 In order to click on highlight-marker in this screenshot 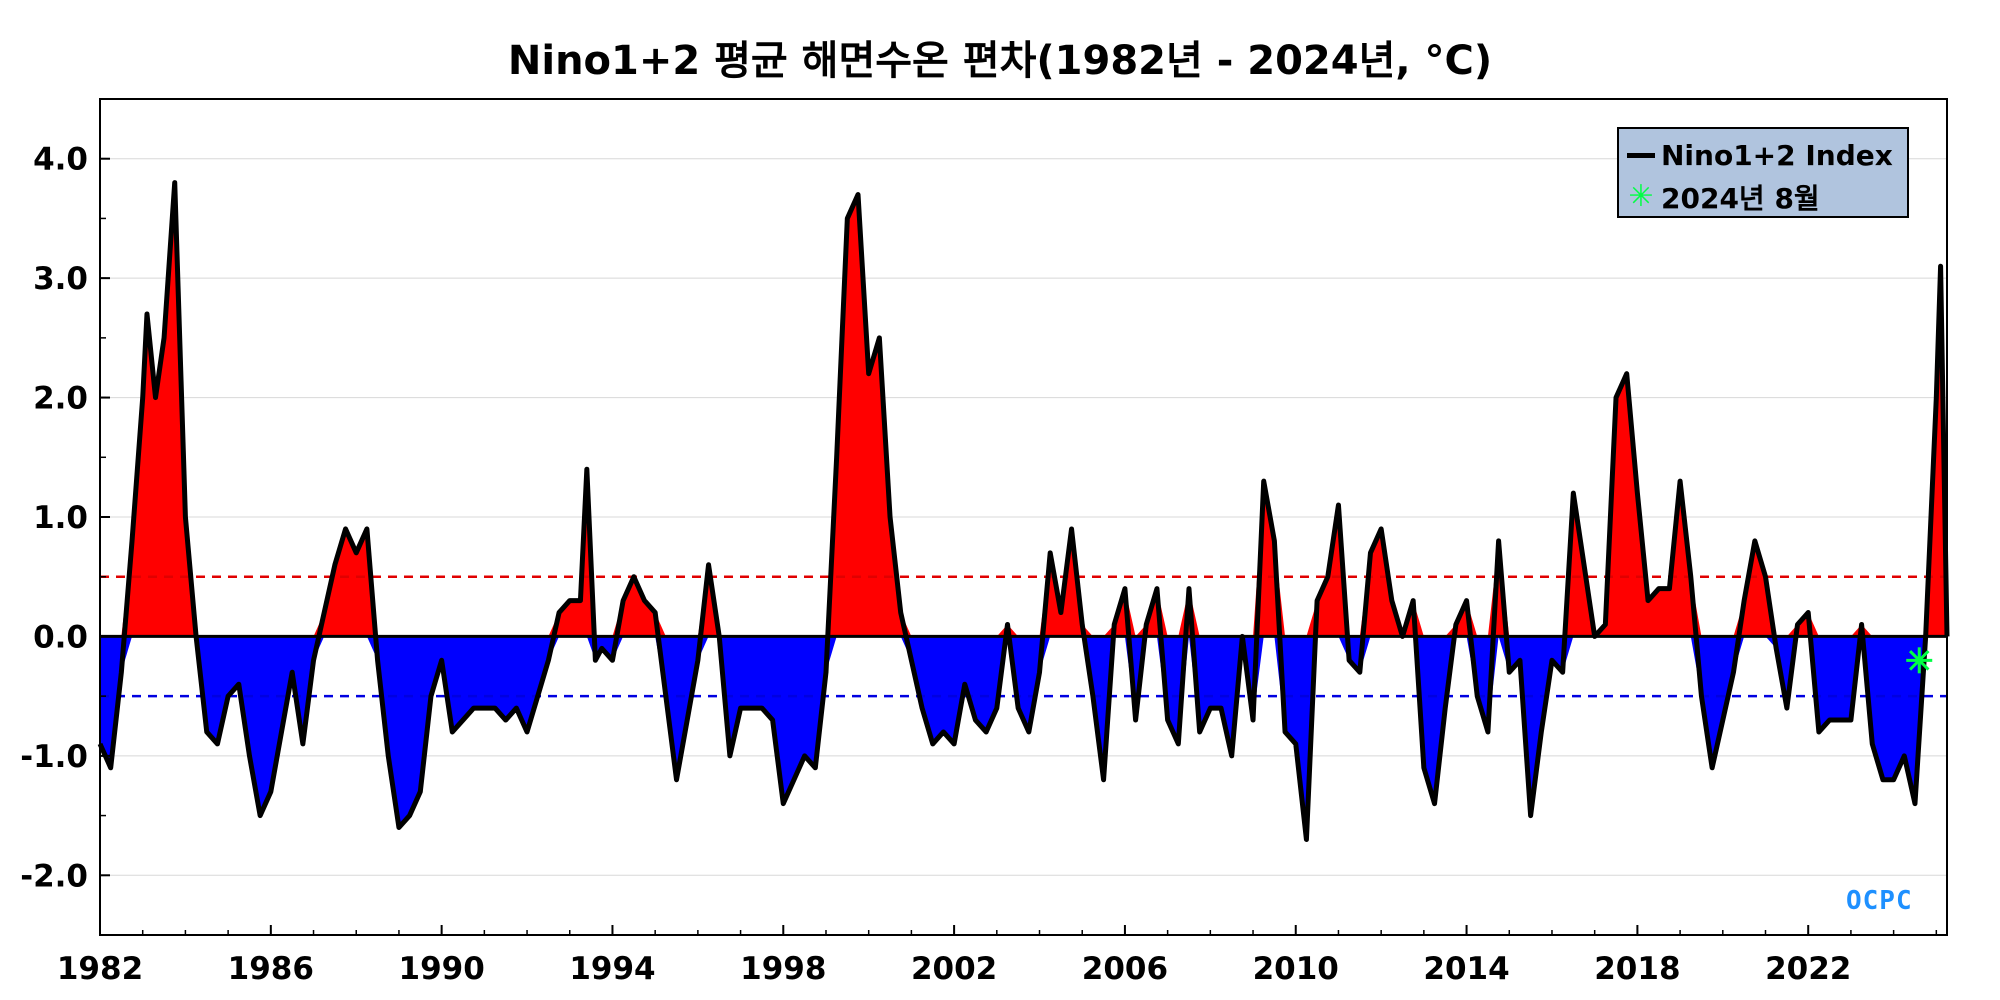, I will do `click(1919, 660)`.